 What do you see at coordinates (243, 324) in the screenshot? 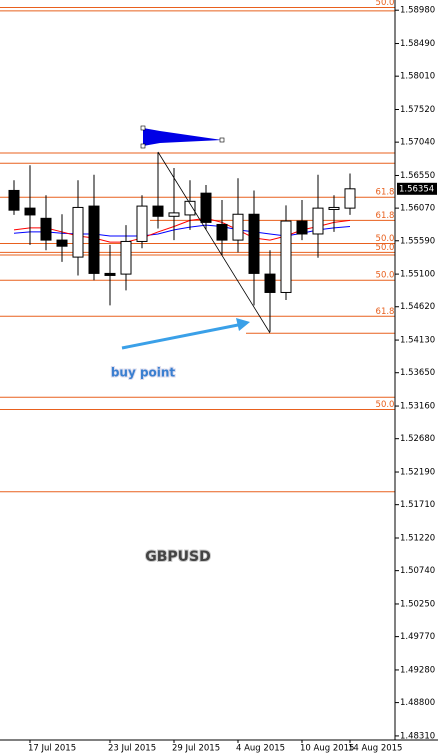
I see `arrow-head` at bounding box center [243, 324].